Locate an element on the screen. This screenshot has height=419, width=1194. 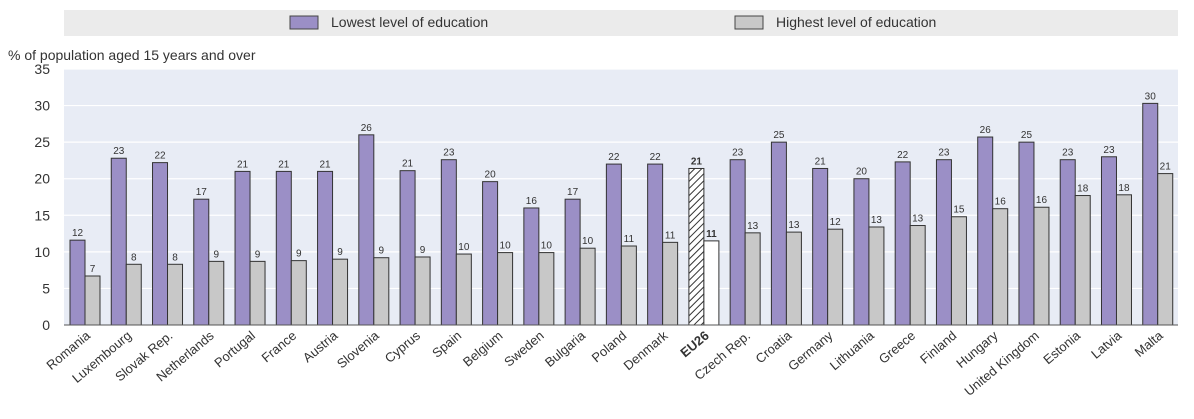
bar-lowest-hungary is located at coordinates (985, 231).